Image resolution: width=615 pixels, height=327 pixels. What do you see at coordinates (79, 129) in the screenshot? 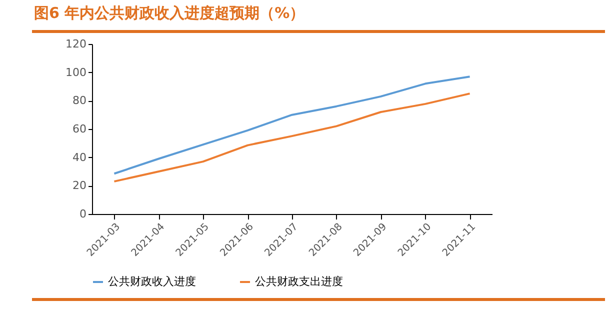
I see `y-tick-label: 60` at bounding box center [79, 129].